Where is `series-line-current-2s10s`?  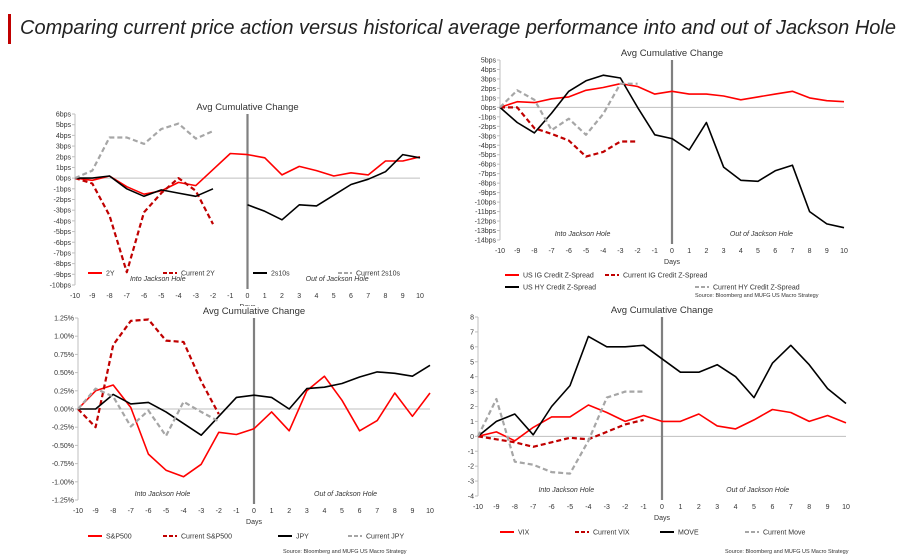
series-line-current-2s10s is located at coordinates (144, 151).